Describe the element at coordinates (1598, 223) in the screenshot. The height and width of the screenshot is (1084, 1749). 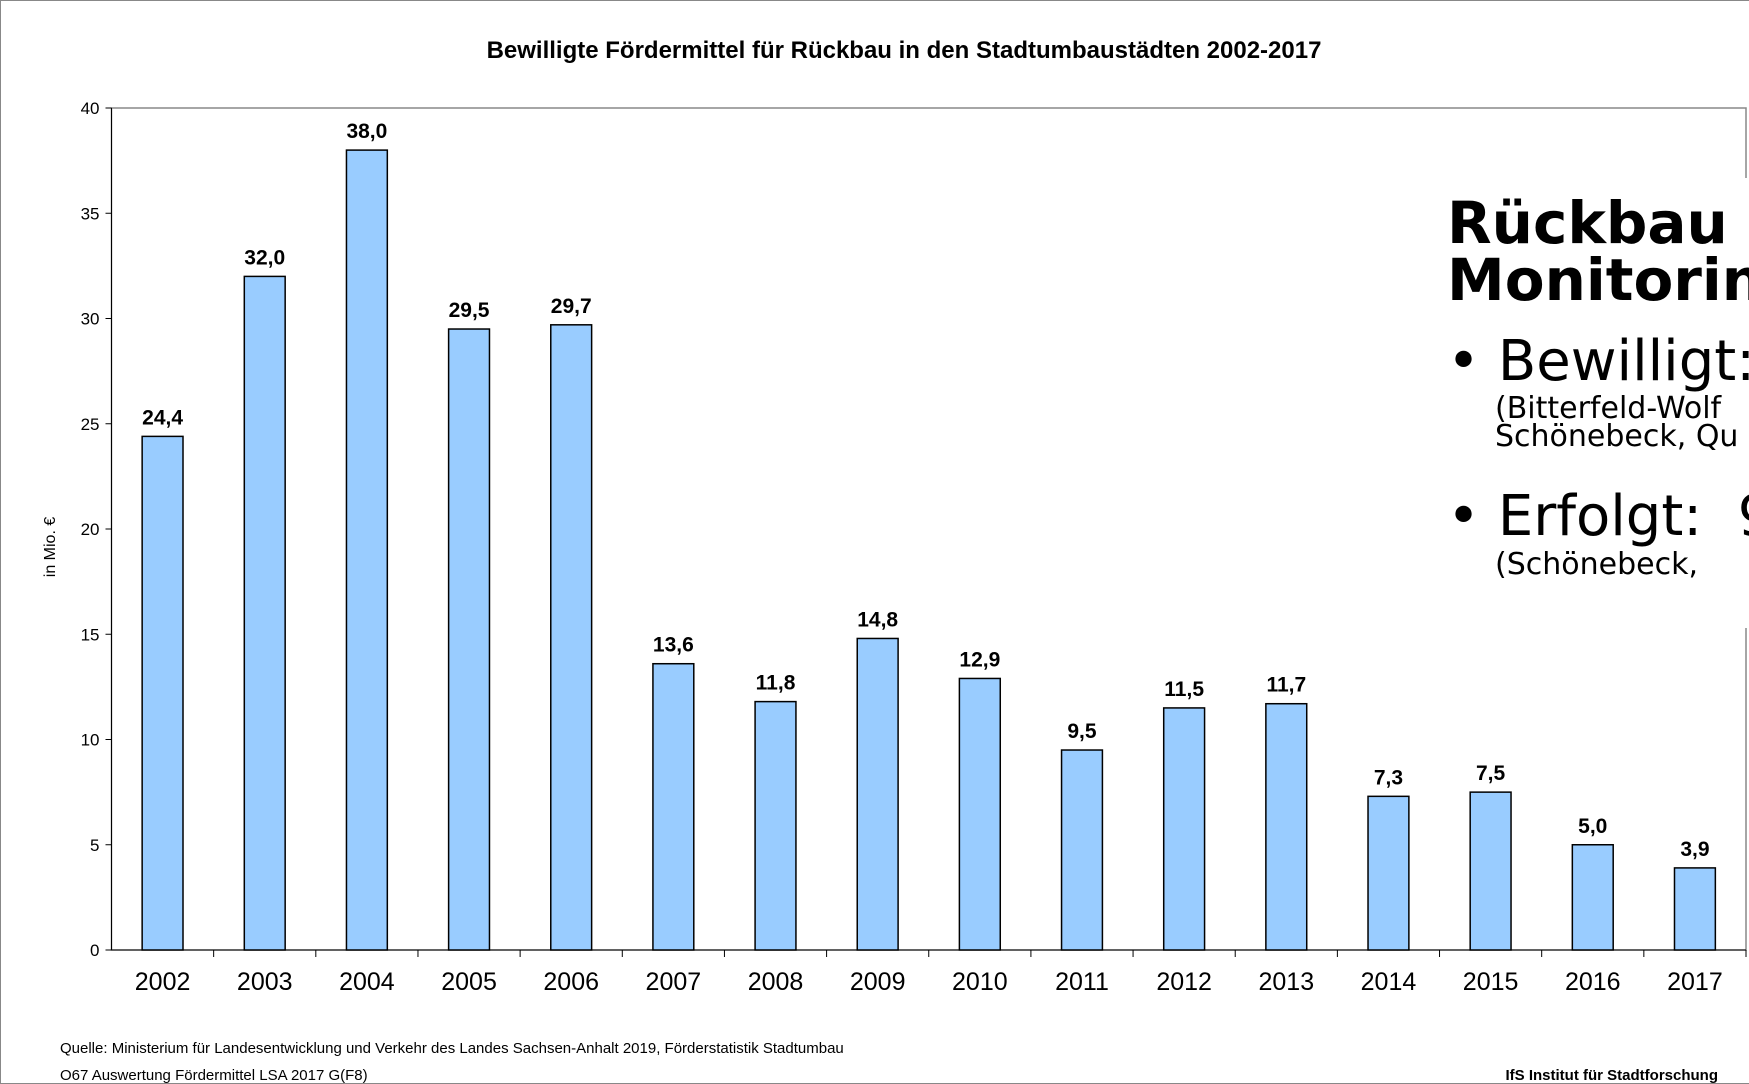
I see `overlay-heading: Rückbau 20` at that location.